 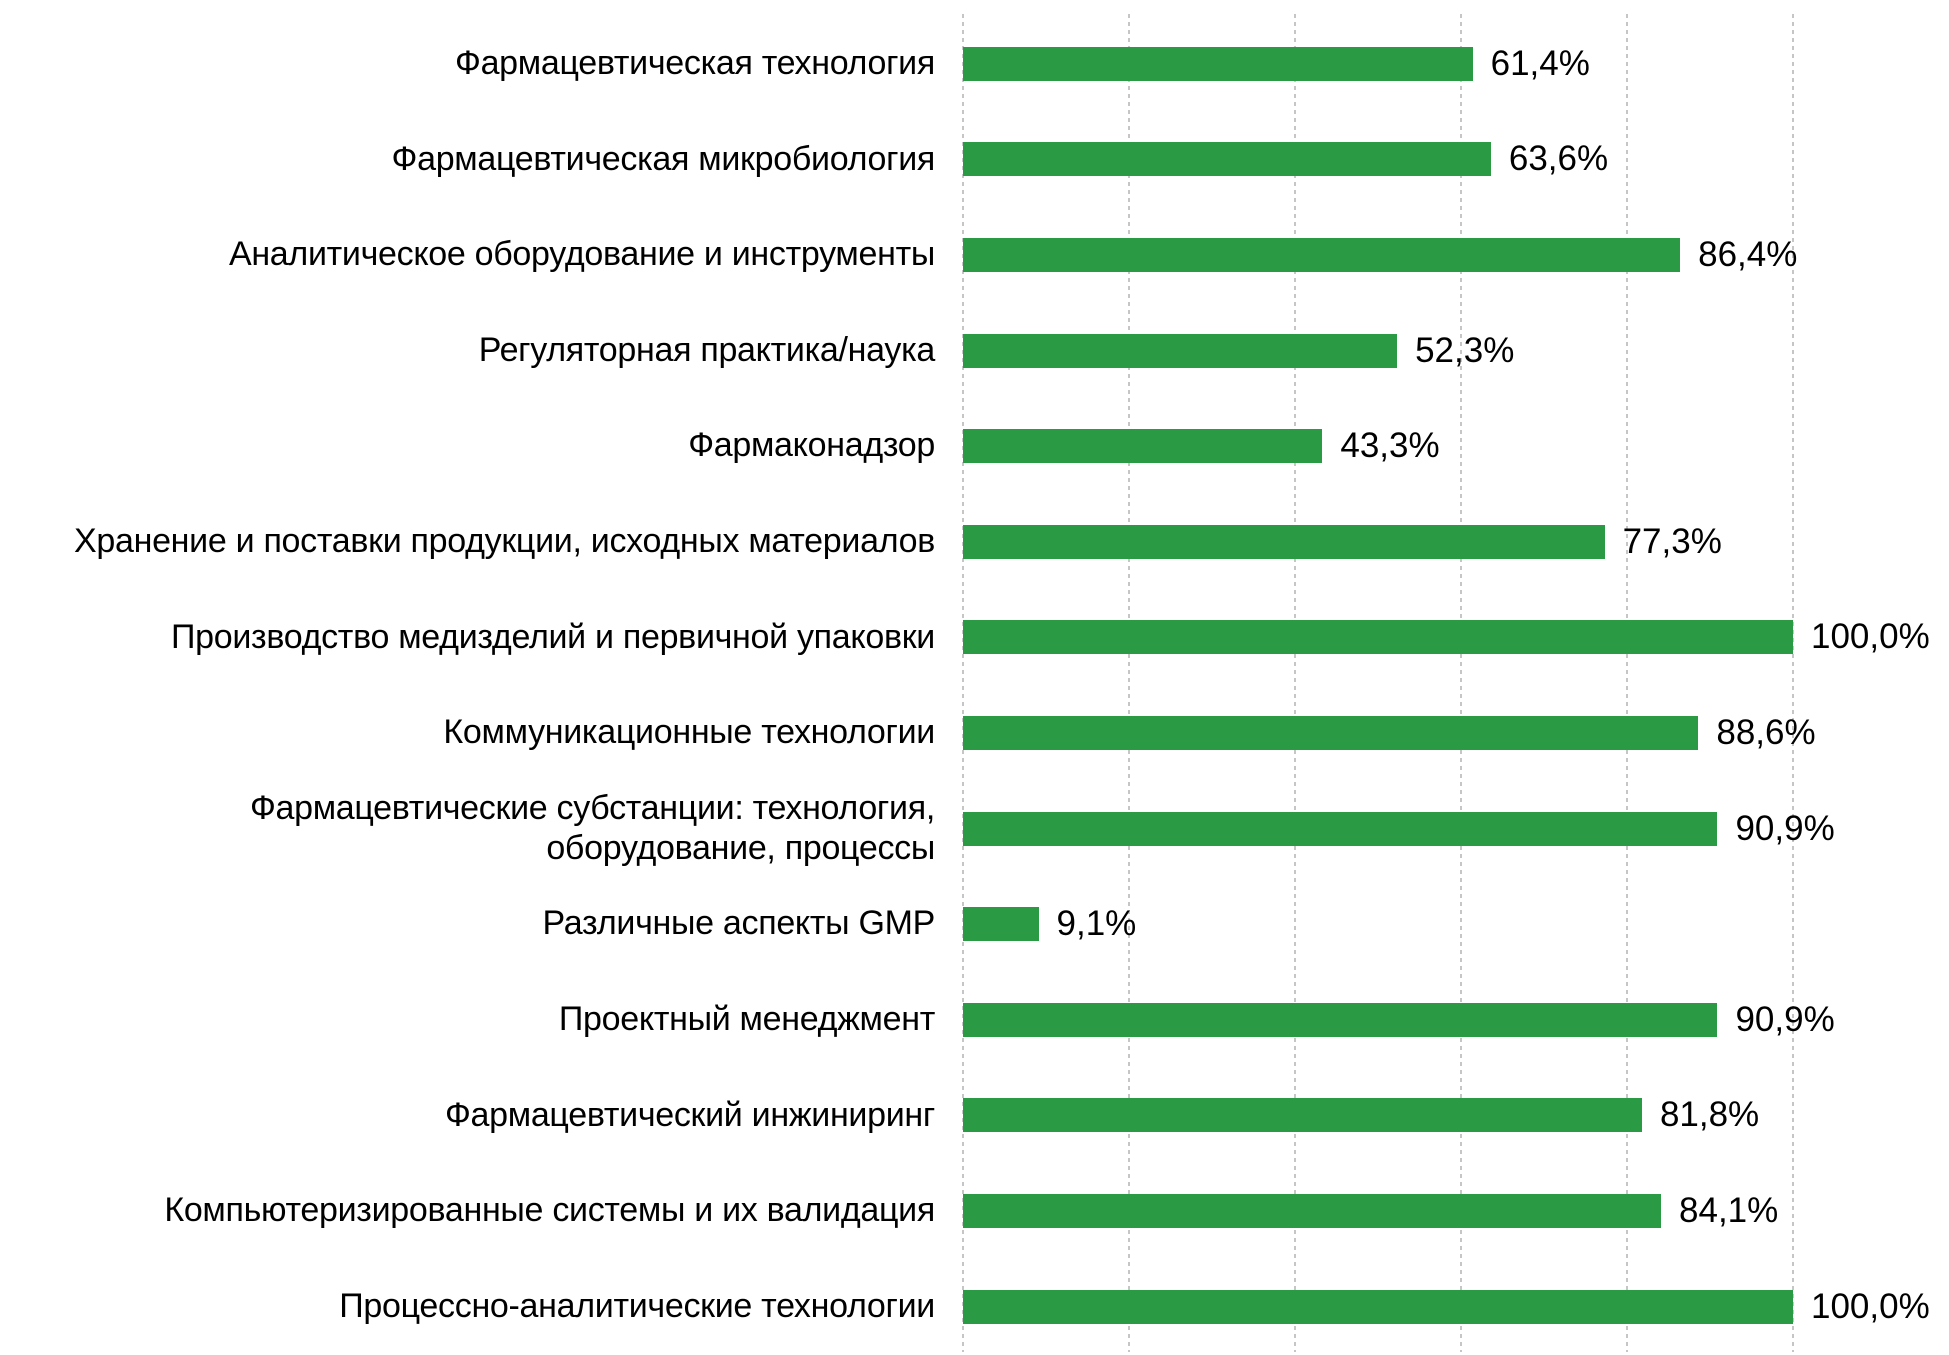 I want to click on category-label: Аналитическое оборудование и инструменты, so click(x=581, y=254).